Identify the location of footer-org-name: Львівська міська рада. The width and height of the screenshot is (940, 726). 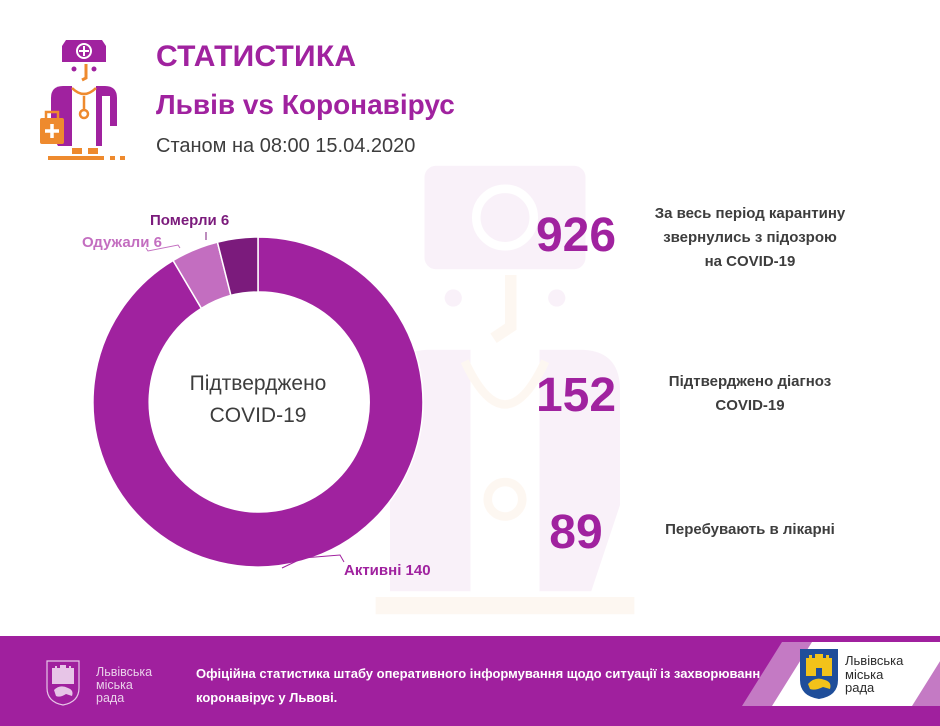
(124, 685).